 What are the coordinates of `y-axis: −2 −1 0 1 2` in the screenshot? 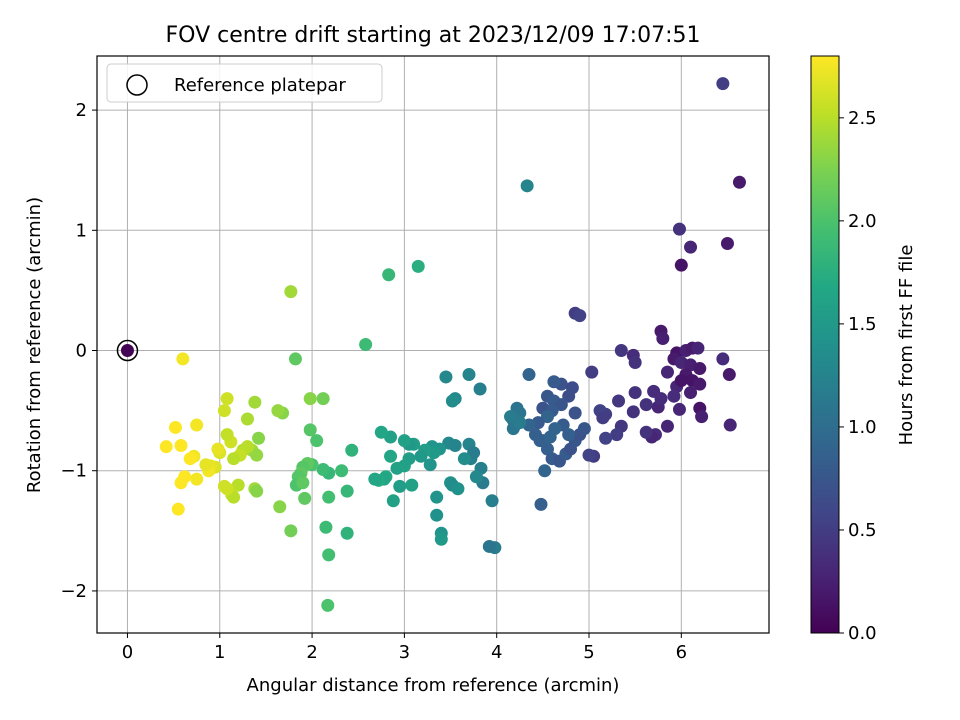 It's located at (78, 351).